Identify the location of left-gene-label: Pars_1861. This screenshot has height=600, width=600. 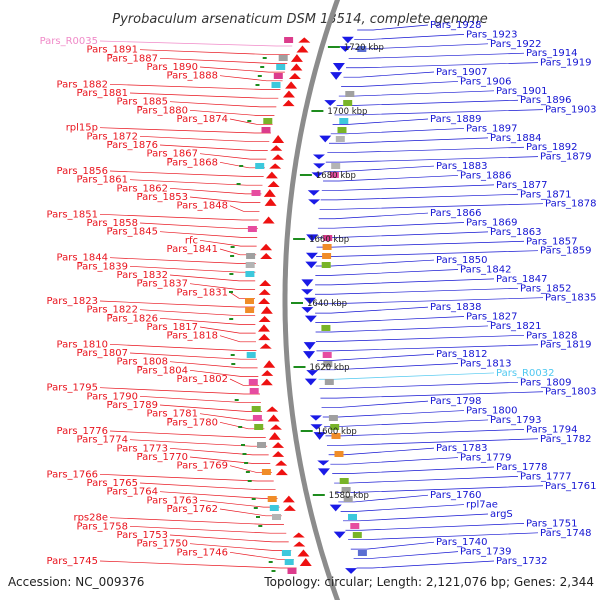
(102, 180).